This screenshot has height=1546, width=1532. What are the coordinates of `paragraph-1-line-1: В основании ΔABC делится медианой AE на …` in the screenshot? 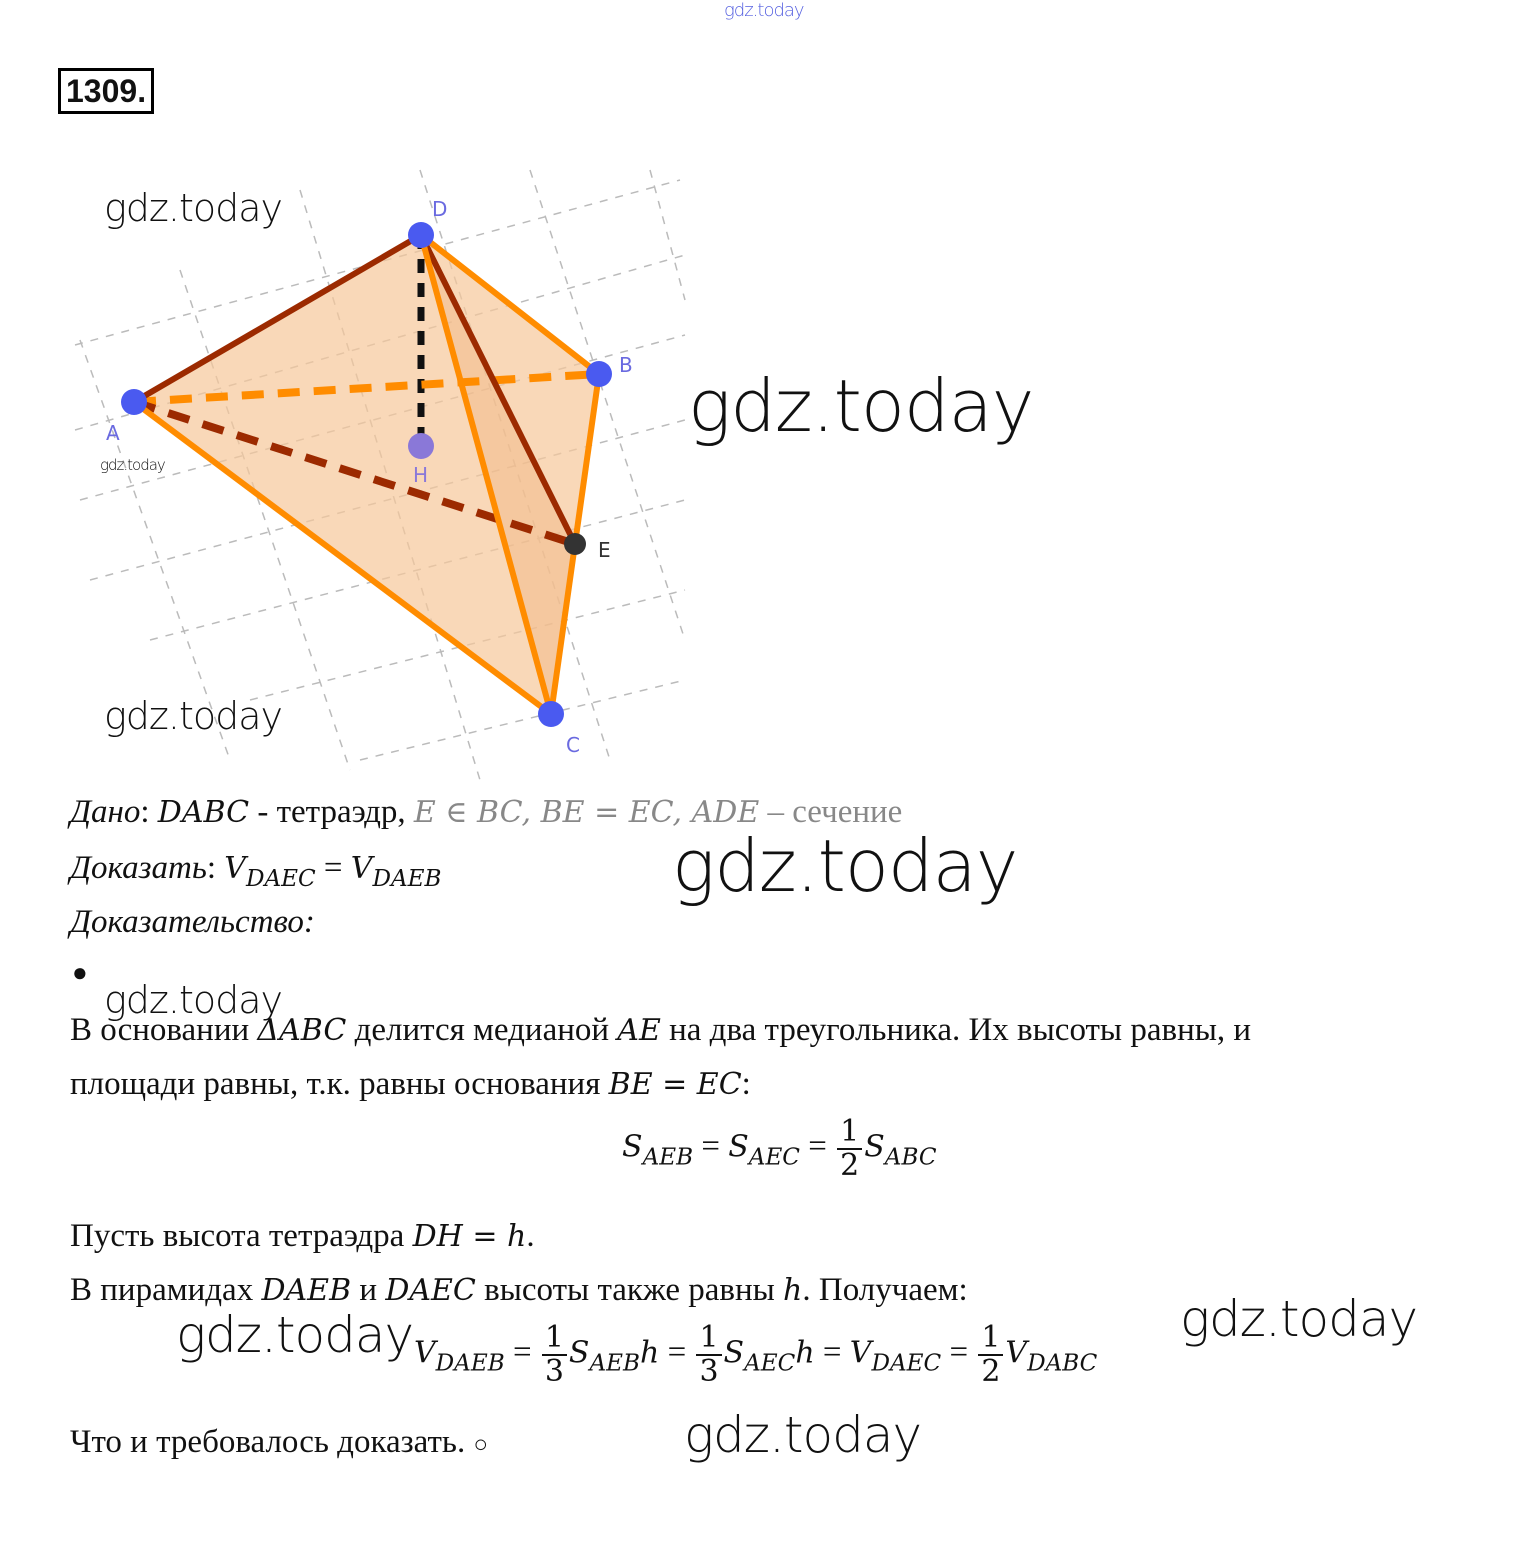 It's located at (661, 1030).